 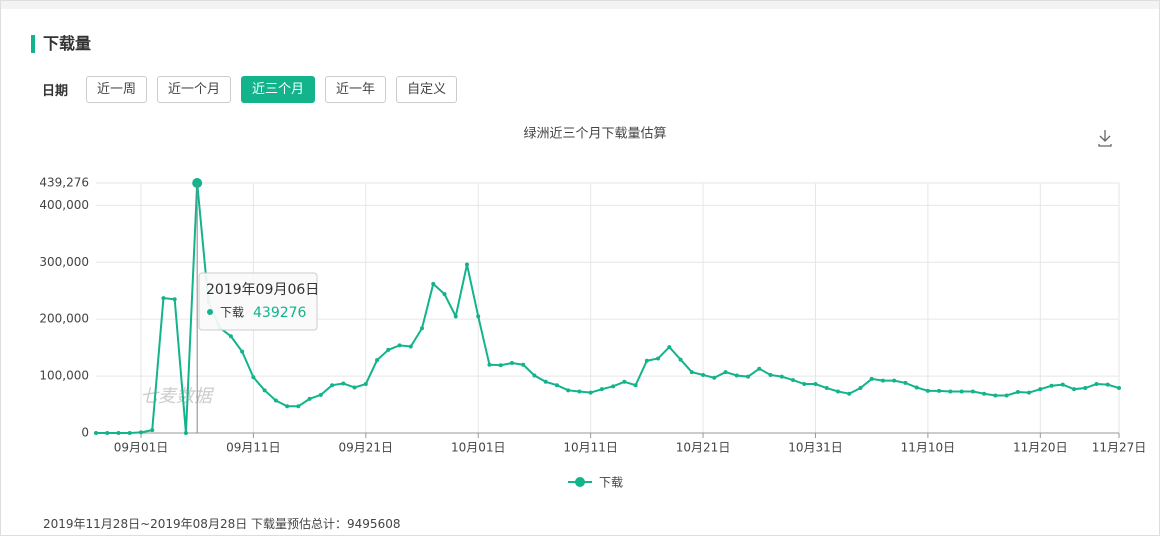 What do you see at coordinates (141, 448) in the screenshot?
I see `x-tick-label: 09月01日` at bounding box center [141, 448].